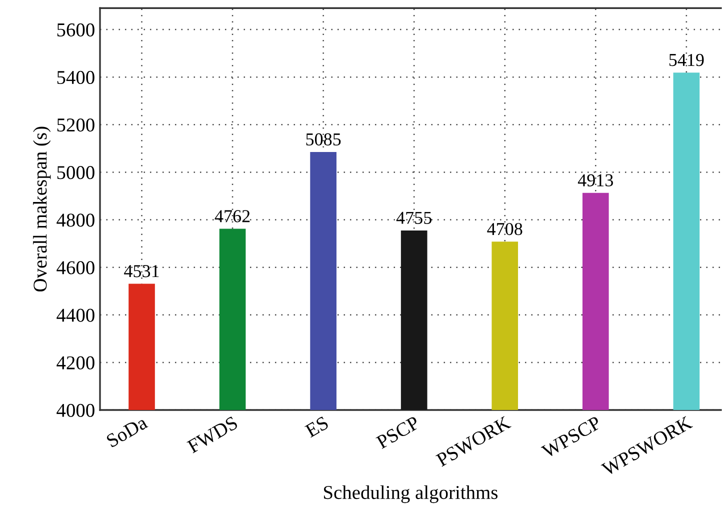 The height and width of the screenshot is (509, 722). I want to click on data-label: 5085, so click(323, 139).